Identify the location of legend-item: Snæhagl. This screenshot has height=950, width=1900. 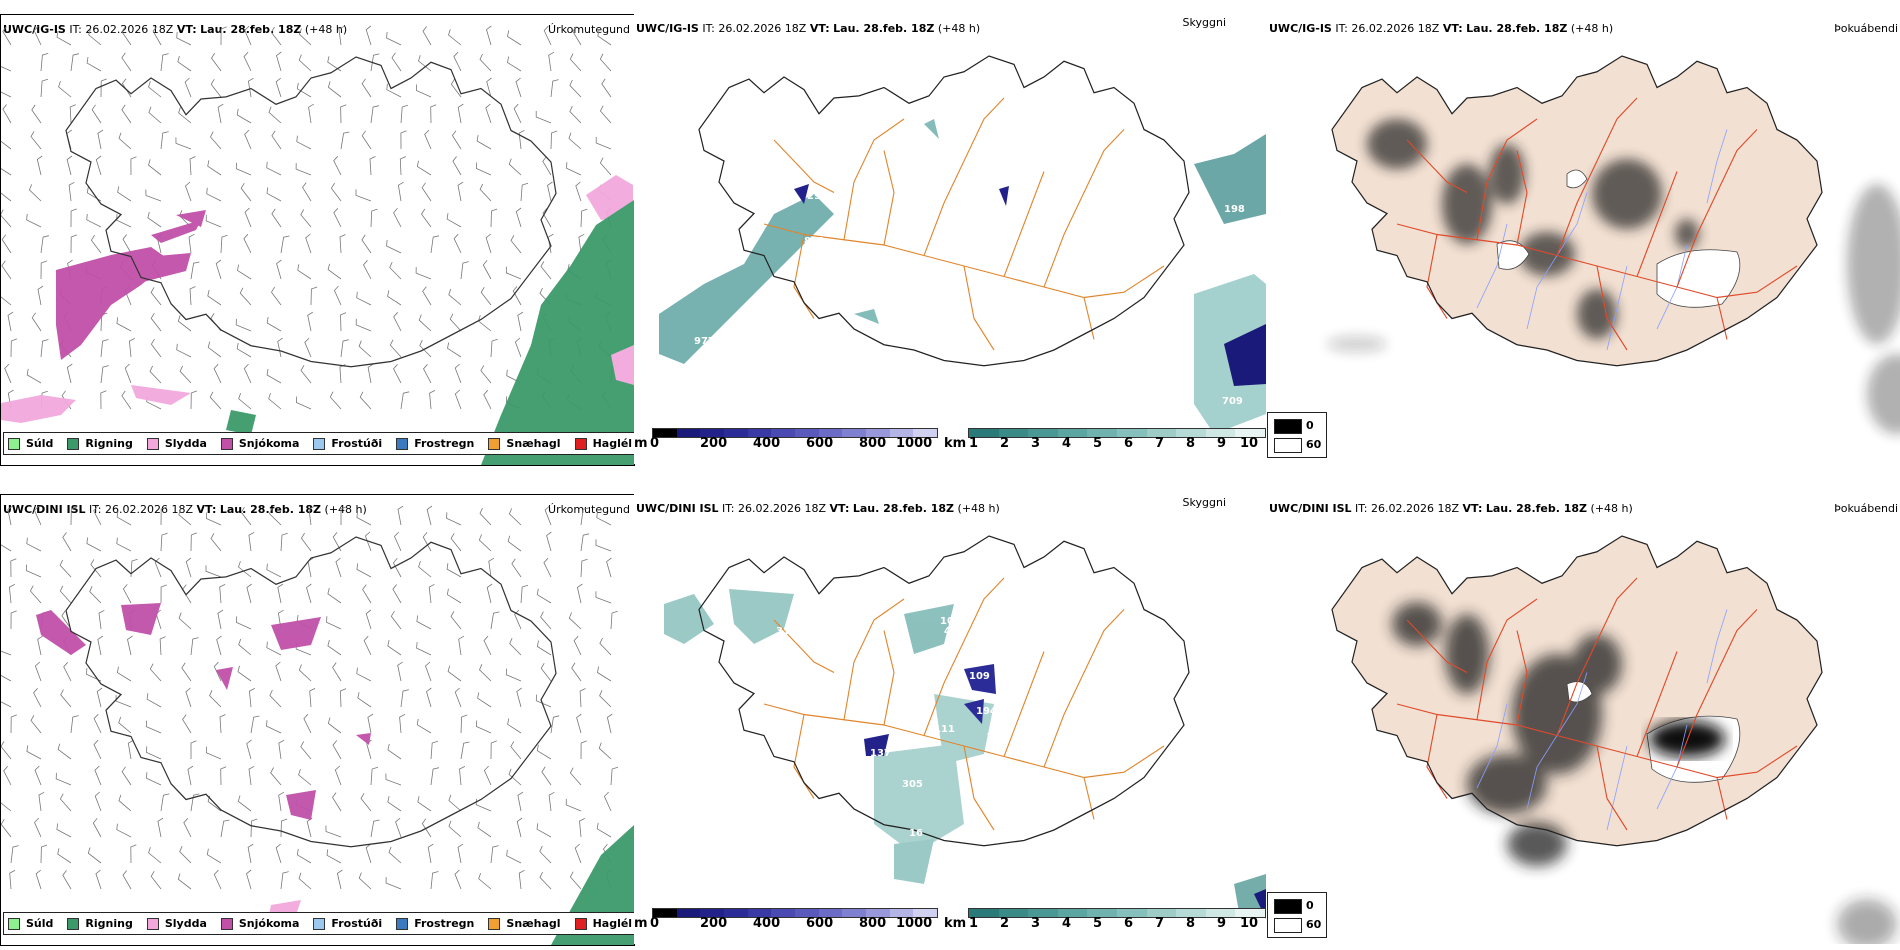
(524, 443).